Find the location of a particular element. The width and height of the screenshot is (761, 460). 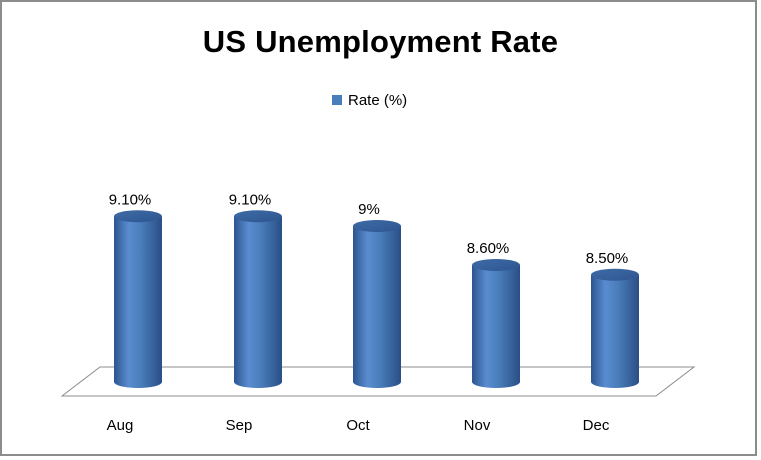

x-tick-label-sep: Sep is located at coordinates (239, 425).